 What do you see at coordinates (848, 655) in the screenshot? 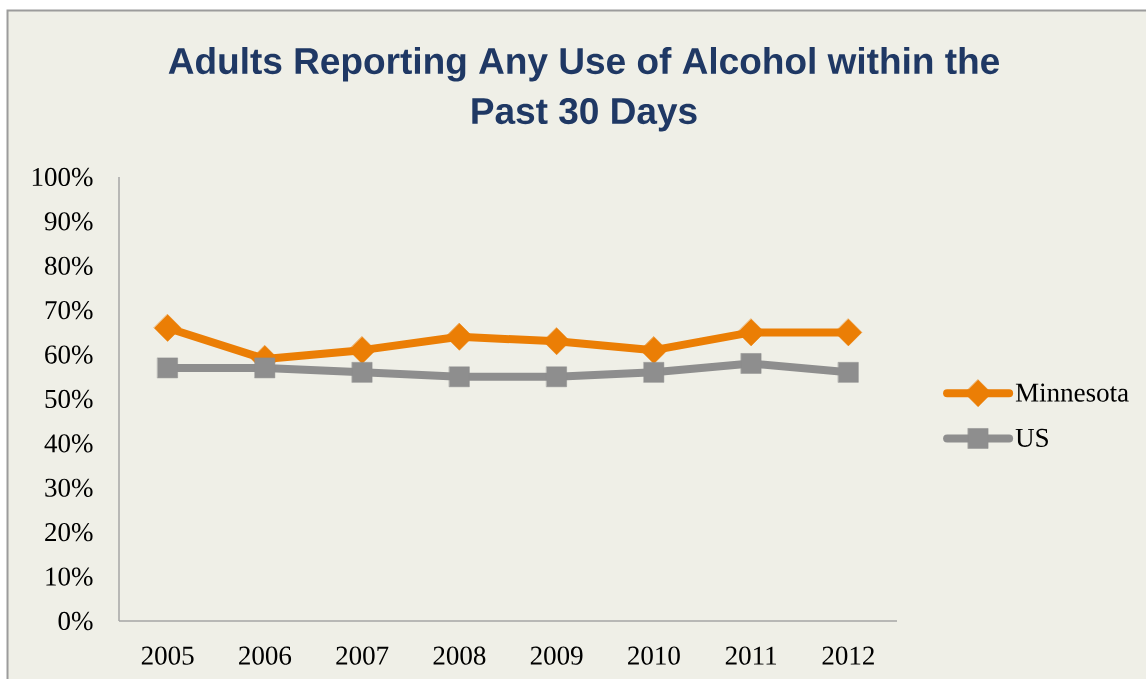
I see `x-tick-label: 2012` at bounding box center [848, 655].